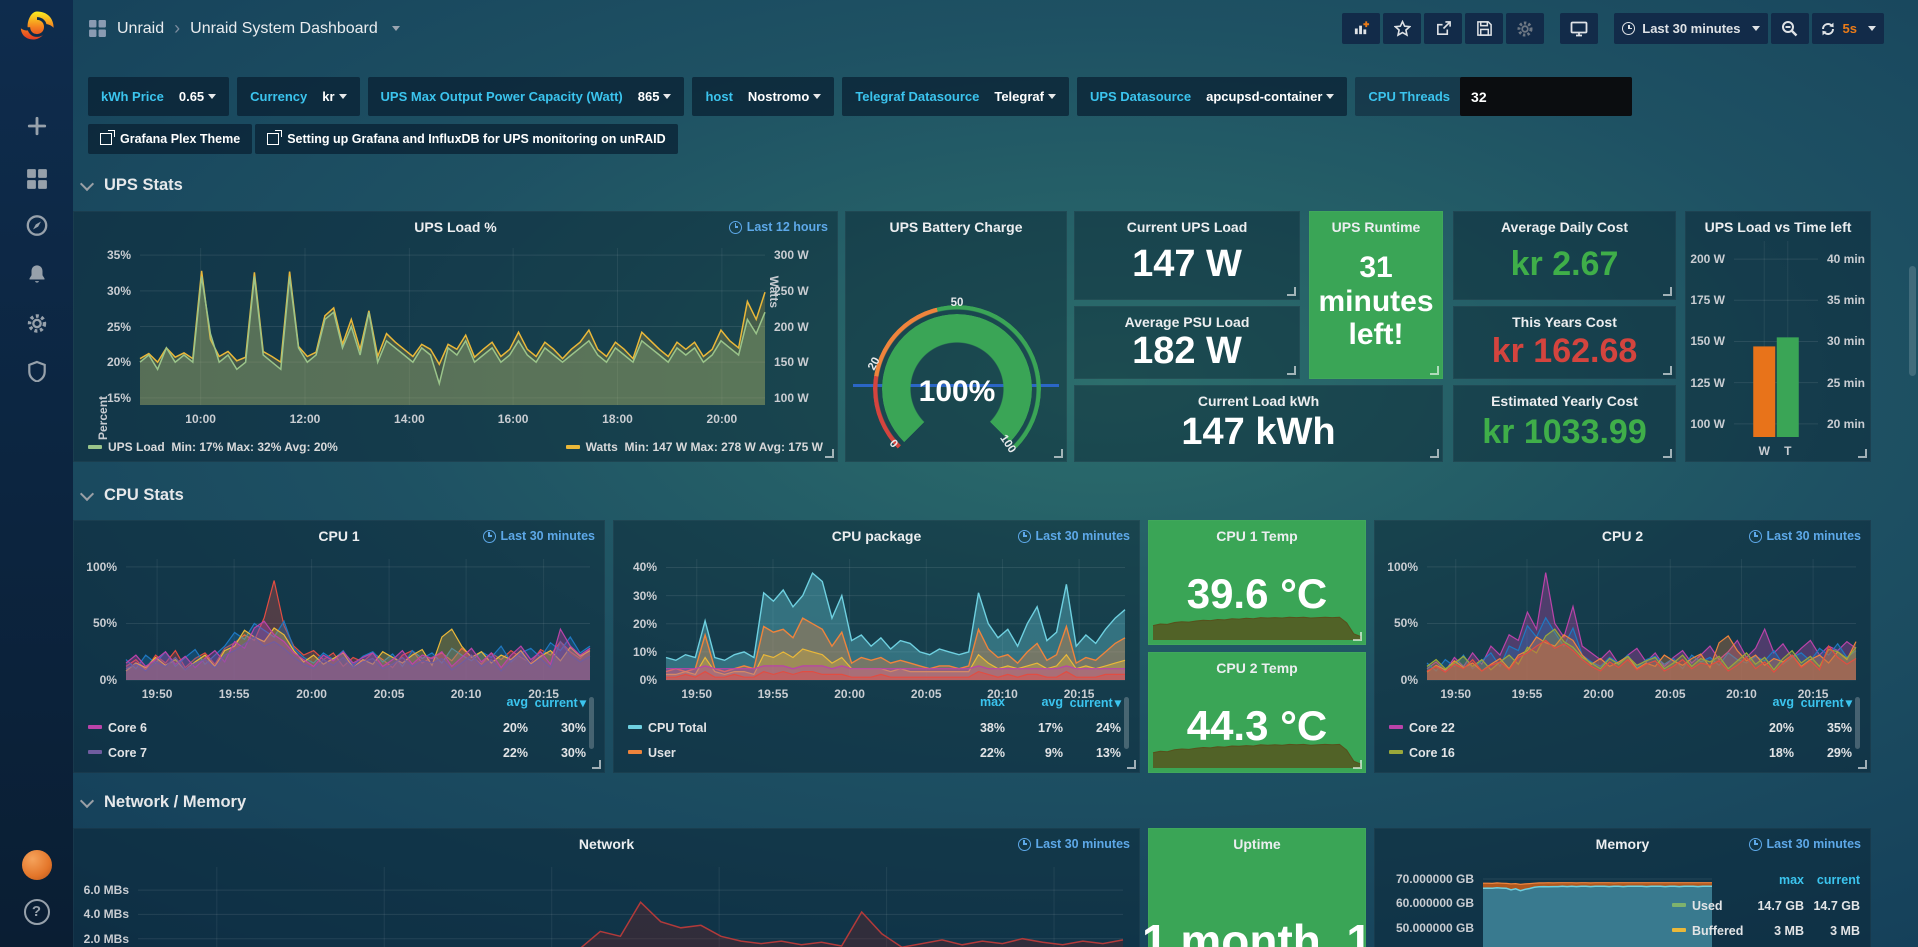 The height and width of the screenshot is (947, 1918). I want to click on variable-ups-max-output: UPS Max Output Power Capacity (Watt) 865, so click(526, 96).